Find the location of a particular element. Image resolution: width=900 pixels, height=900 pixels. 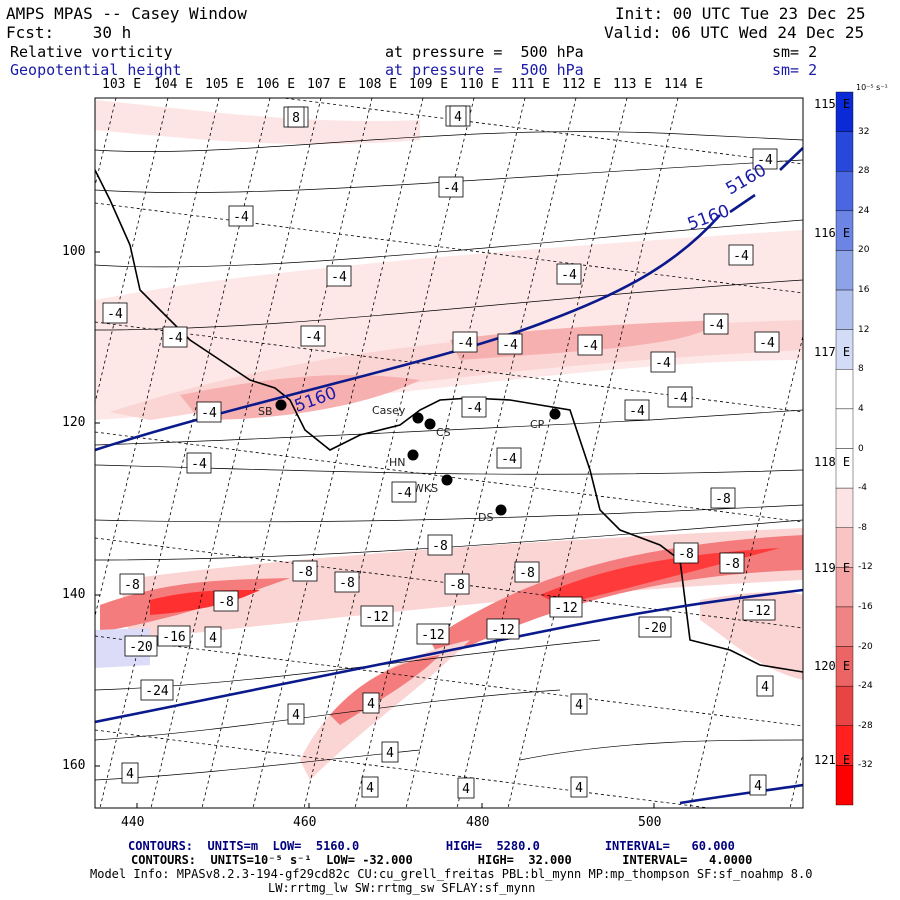

x-tick-label: 440 is located at coordinates (133, 822).